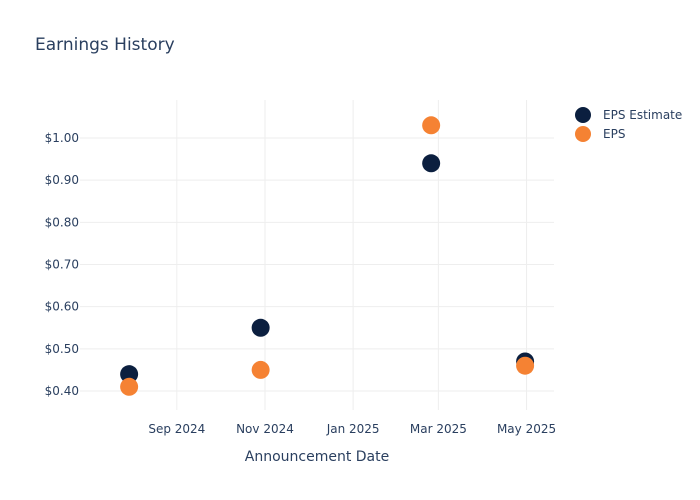 The image size is (700, 500). Describe the element at coordinates (526, 429) in the screenshot. I see `x-tick-label: May 2025` at that location.